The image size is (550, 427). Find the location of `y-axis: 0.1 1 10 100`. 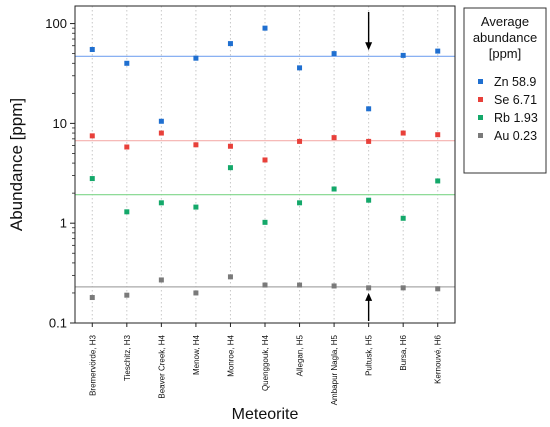

y-axis: 0.1 1 10 100 is located at coordinates (60, 173).